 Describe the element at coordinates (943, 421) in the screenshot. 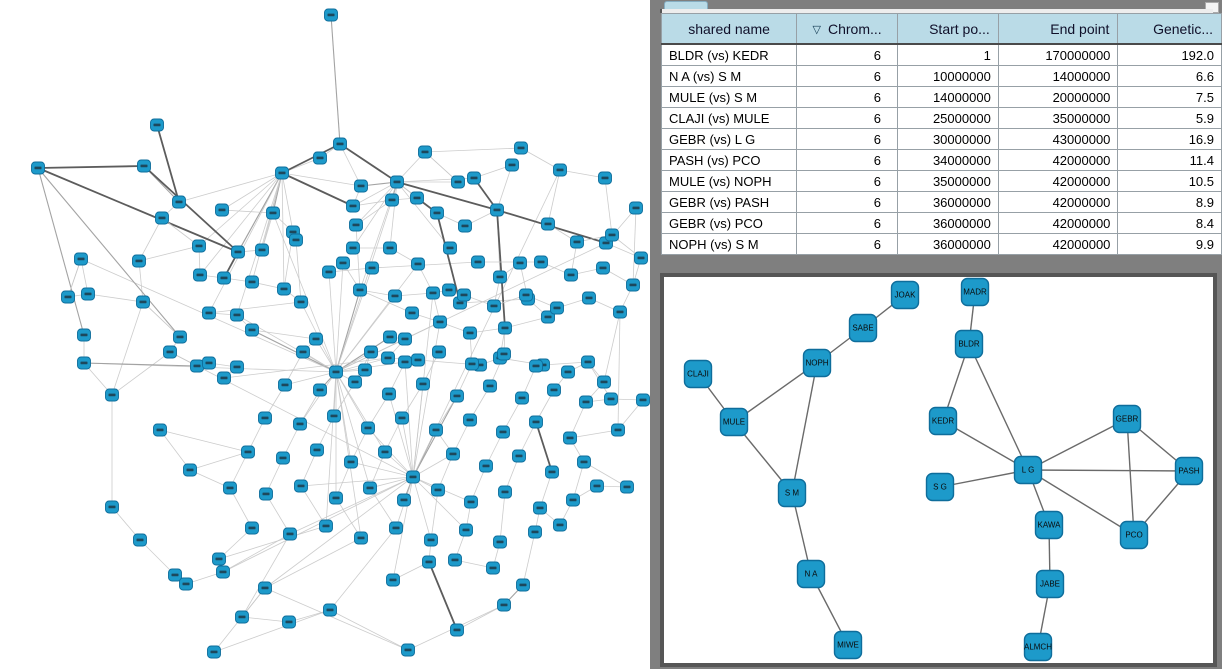

I see `network-node: KEDR` at that location.